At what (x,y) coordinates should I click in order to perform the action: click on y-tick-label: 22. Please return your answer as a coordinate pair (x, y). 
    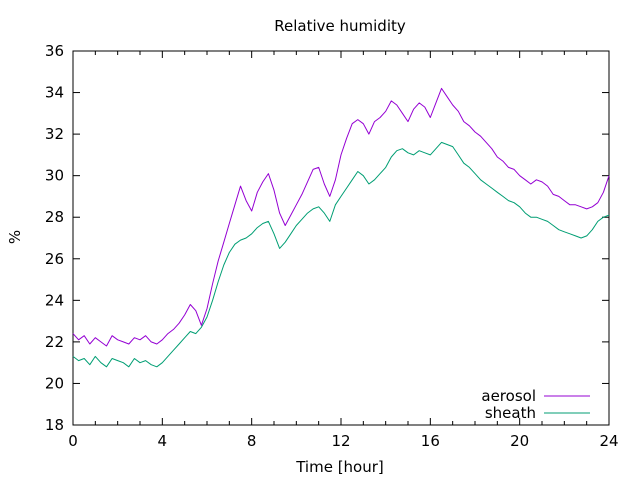
    Looking at the image, I should click on (54, 342).